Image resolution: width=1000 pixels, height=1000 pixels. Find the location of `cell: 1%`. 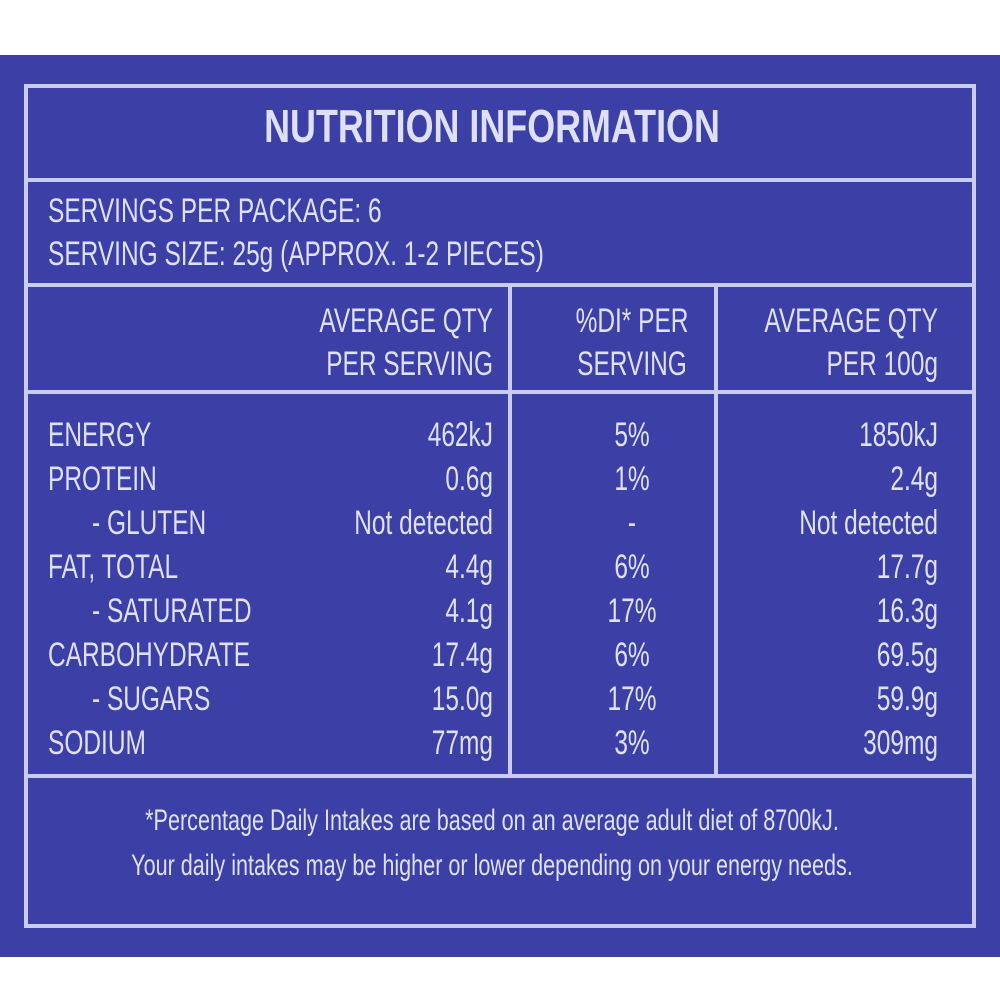

cell: 1% is located at coordinates (631, 479).